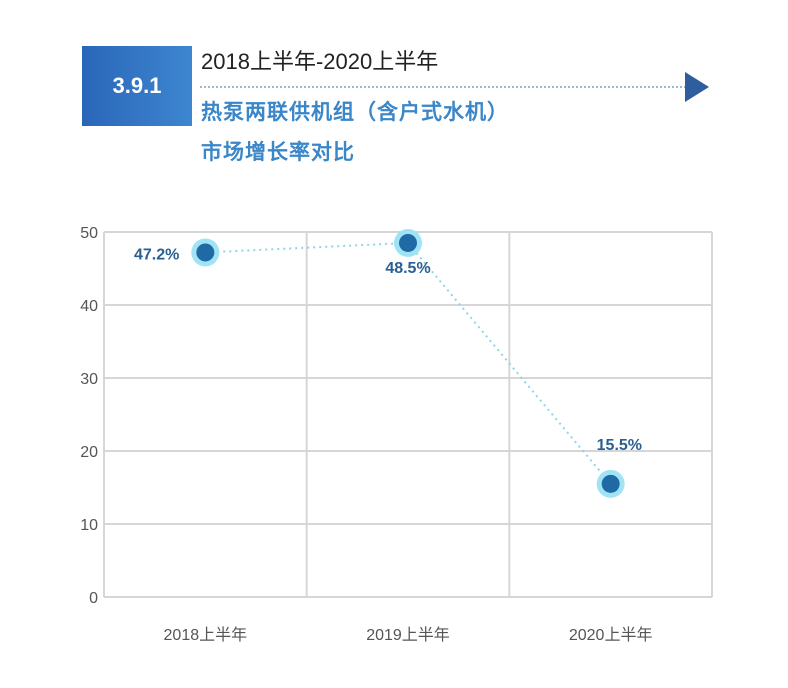 Image resolution: width=788 pixels, height=688 pixels. What do you see at coordinates (206, 635) in the screenshot?
I see `x-tick-label: 2018上半年` at bounding box center [206, 635].